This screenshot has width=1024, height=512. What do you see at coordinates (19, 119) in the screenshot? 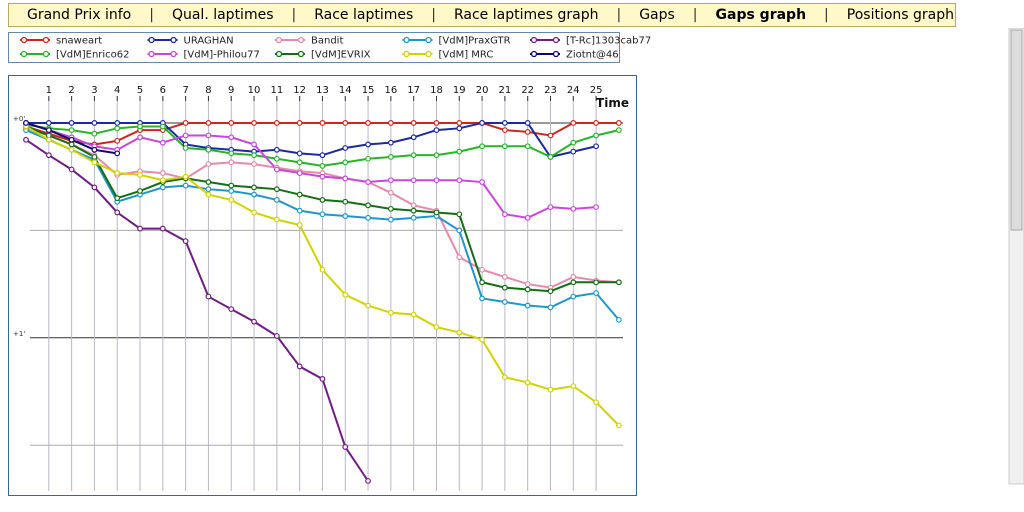
I see `y-tick-label: +0'` at bounding box center [19, 119].